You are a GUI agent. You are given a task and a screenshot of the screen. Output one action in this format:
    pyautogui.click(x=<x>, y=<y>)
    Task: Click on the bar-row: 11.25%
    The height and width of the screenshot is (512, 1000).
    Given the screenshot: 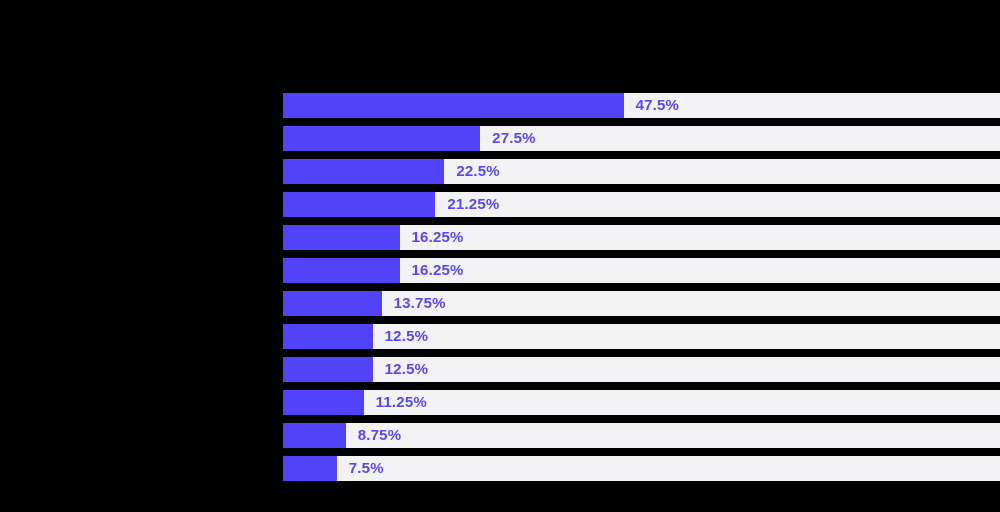 What is the action you would take?
    pyautogui.click(x=641, y=402)
    